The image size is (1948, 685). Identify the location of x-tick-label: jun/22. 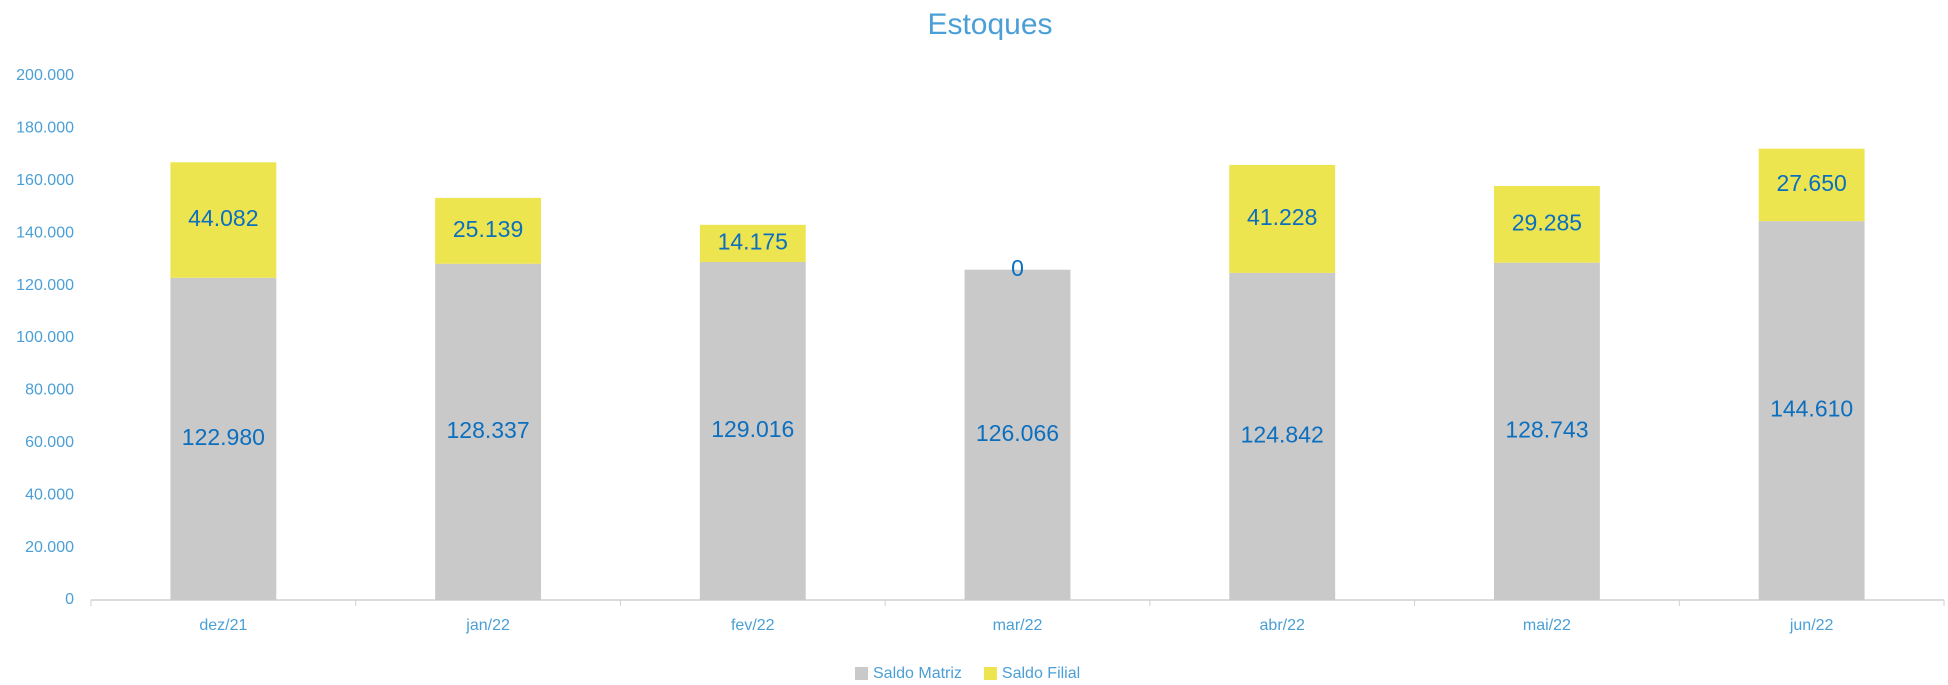
(1811, 625).